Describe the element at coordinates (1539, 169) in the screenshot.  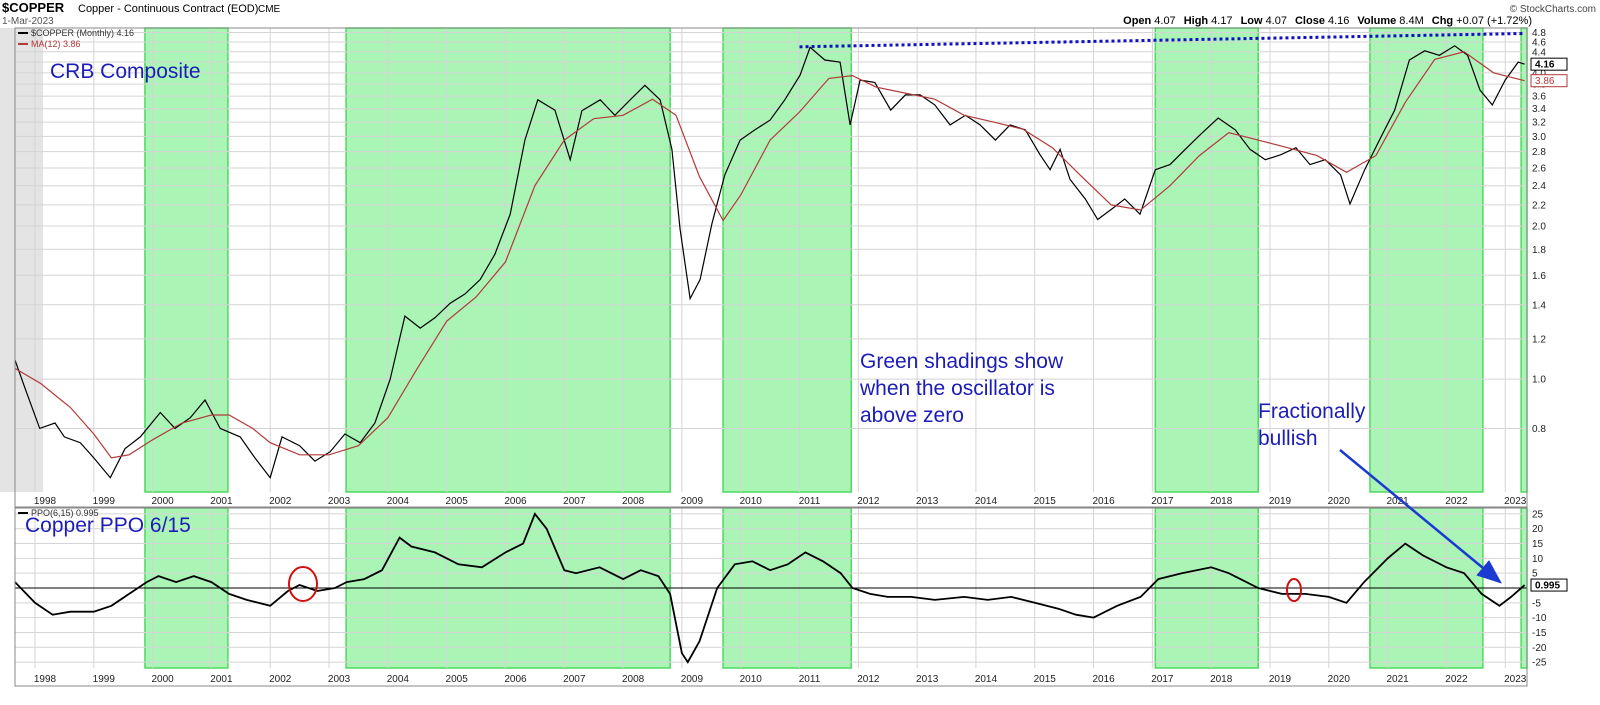
I see `y-tick-label: 2.6` at that location.